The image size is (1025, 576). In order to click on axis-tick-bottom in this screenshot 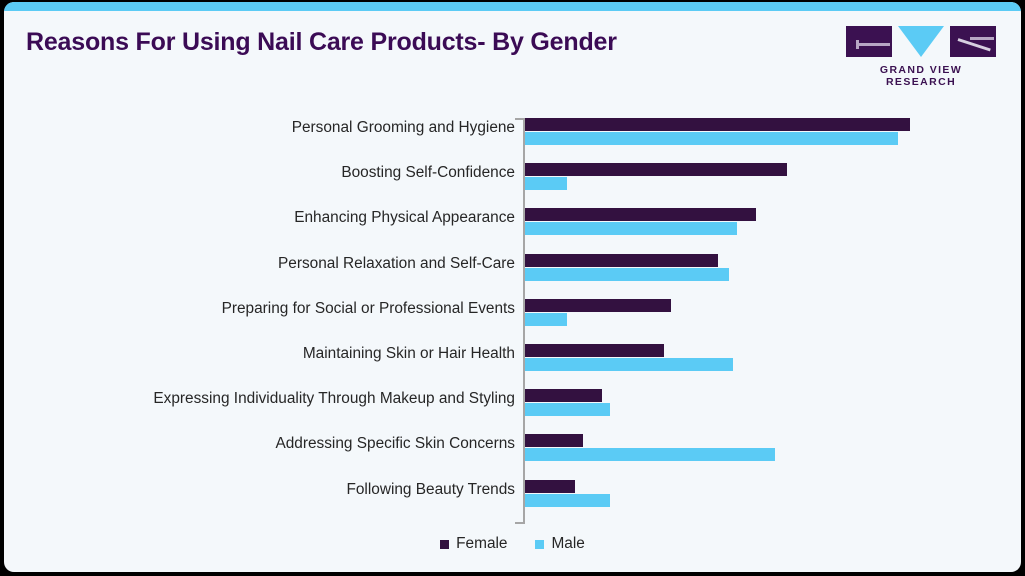, I will do `click(519, 523)`.